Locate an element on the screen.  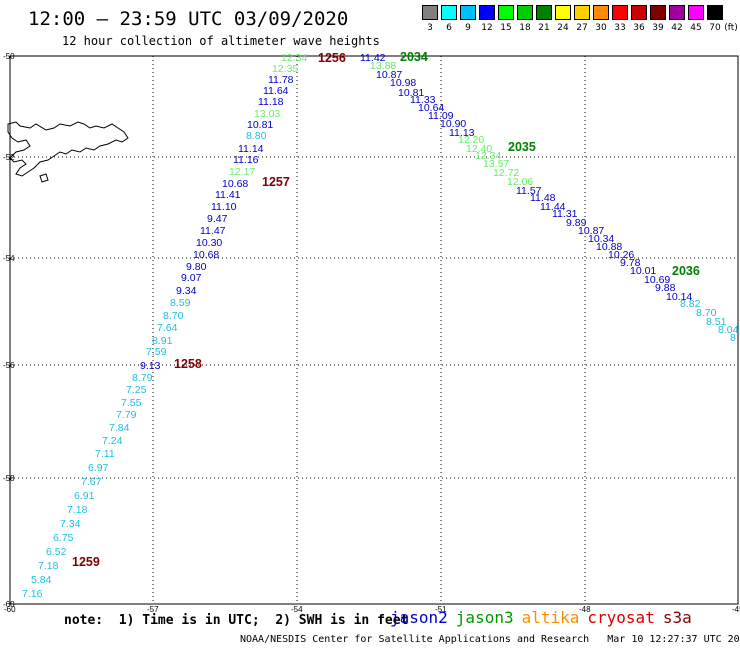
wave-height-label: 6.91 is located at coordinates (84, 496).